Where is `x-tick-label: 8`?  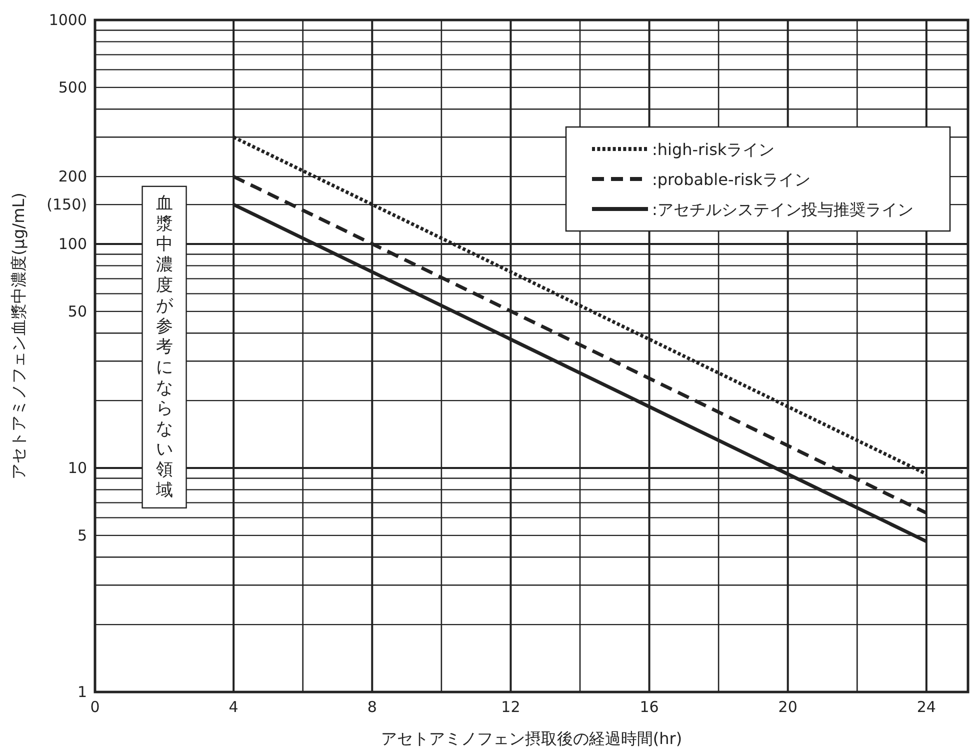
x-tick-label: 8 is located at coordinates (372, 707).